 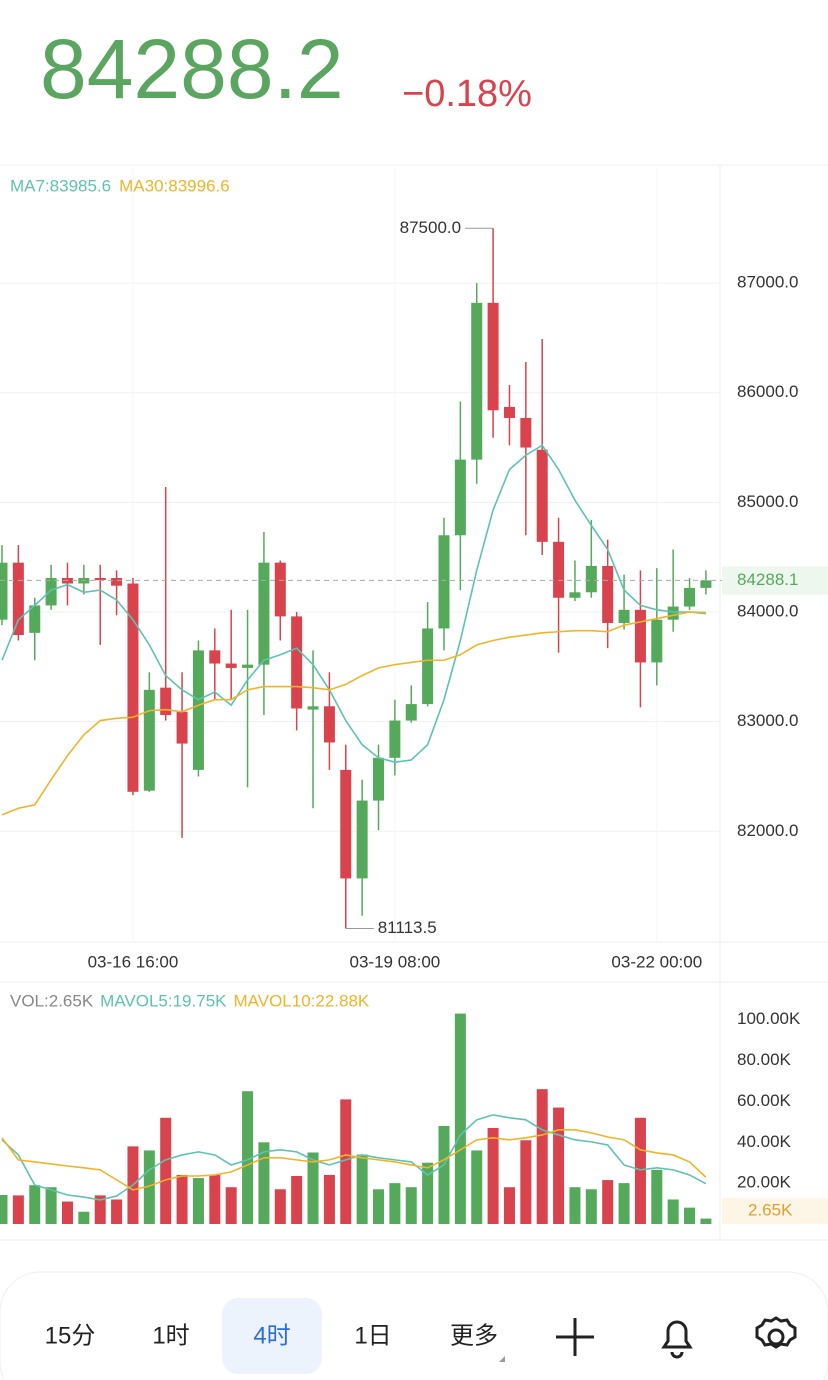 What do you see at coordinates (764, 1141) in the screenshot?
I see `vol-tick-label: 40.00K` at bounding box center [764, 1141].